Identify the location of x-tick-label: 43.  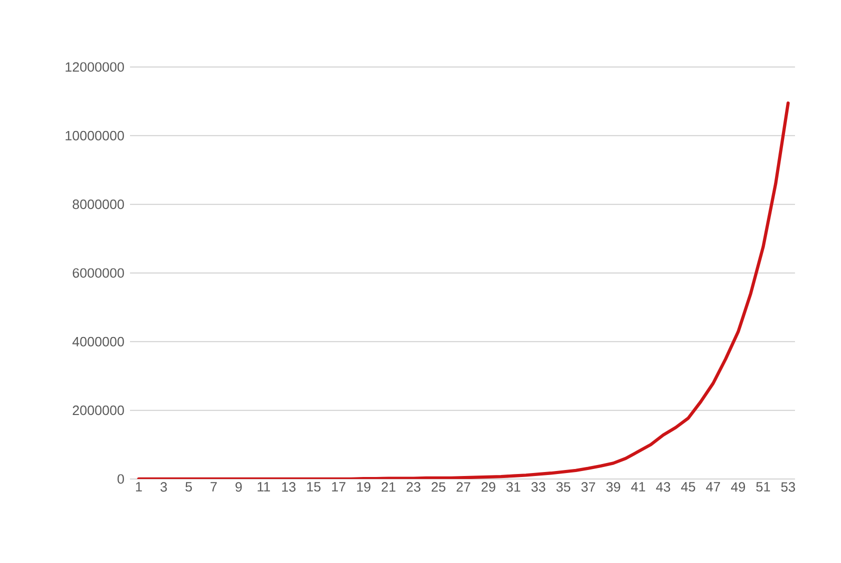
(663, 487).